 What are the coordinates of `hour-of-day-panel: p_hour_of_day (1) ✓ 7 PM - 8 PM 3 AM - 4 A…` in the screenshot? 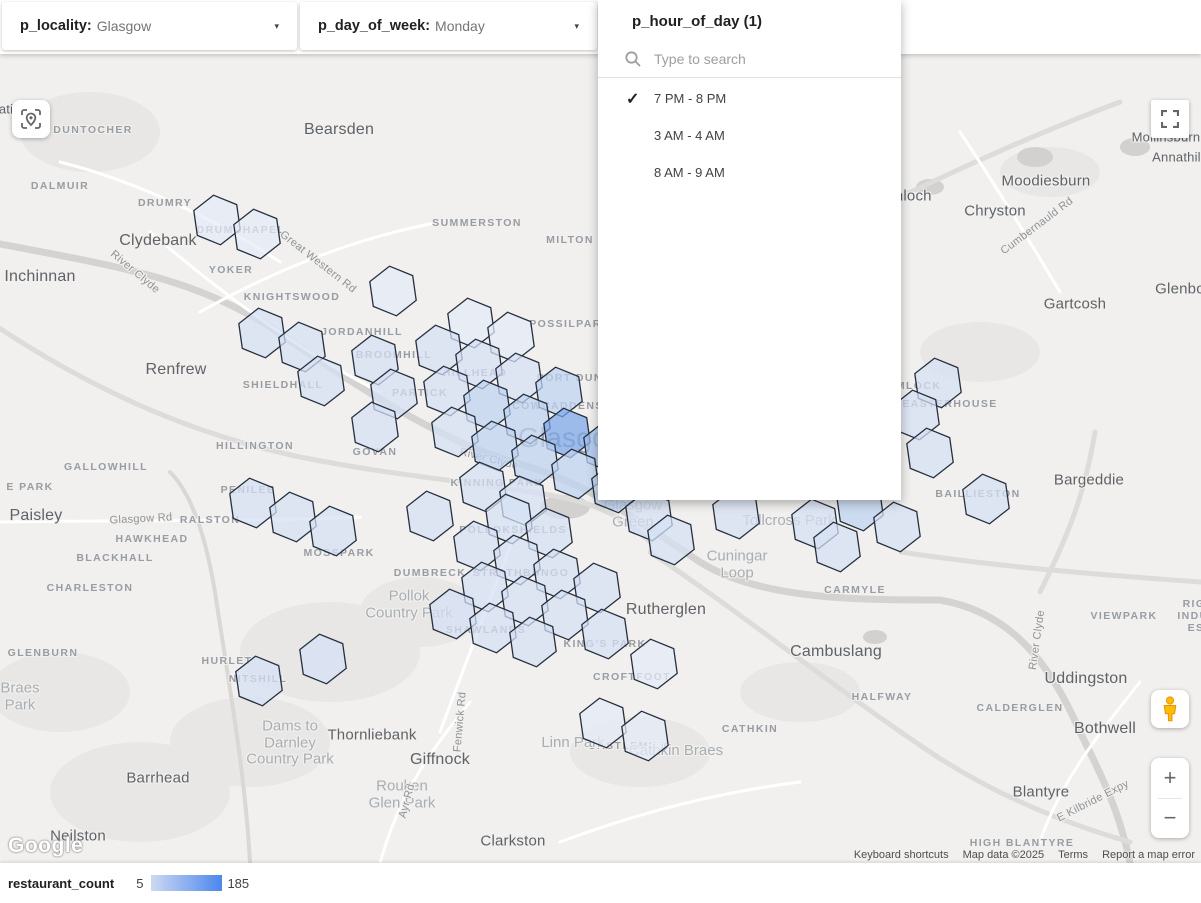 It's located at (749, 250).